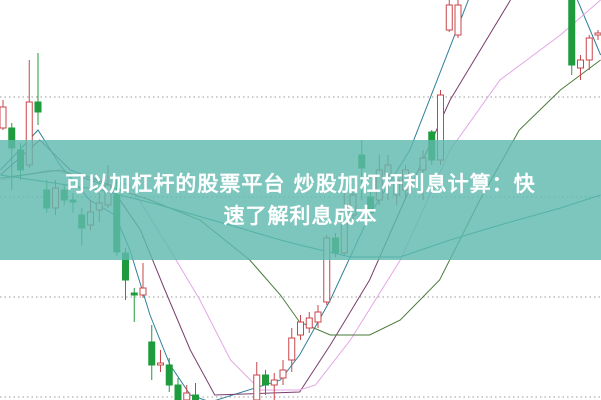  I want to click on headline-line-2: 速了解利息成本, so click(300, 216).